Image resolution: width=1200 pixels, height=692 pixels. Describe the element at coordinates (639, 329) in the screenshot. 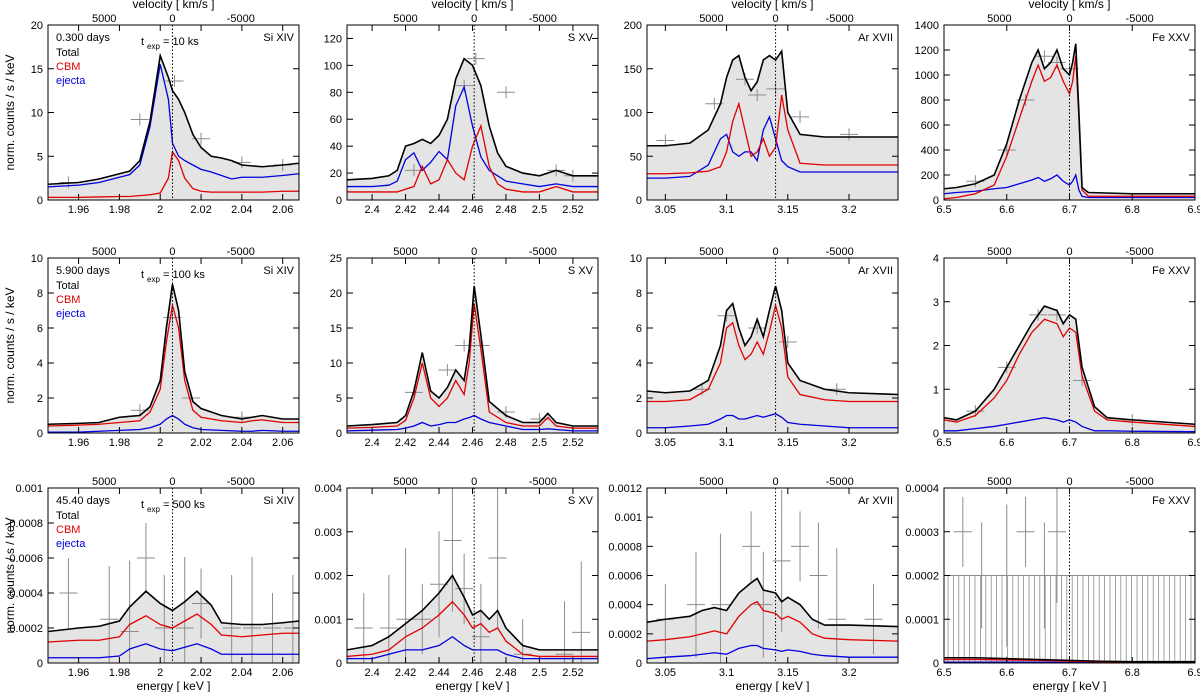

I see `y-tick-label: 6` at that location.